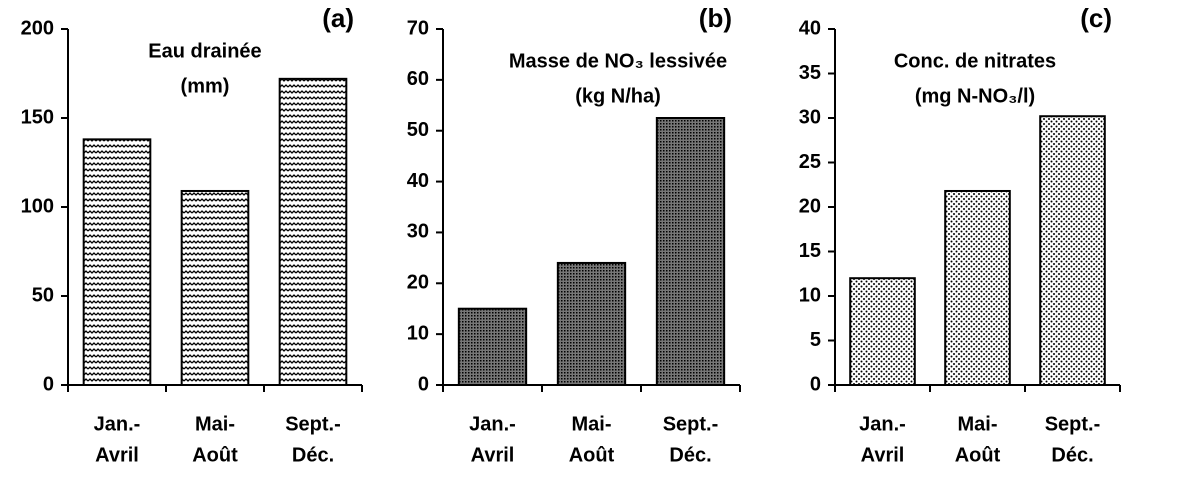  Describe the element at coordinates (418, 79) in the screenshot. I see `y-tick-label: 60` at that location.